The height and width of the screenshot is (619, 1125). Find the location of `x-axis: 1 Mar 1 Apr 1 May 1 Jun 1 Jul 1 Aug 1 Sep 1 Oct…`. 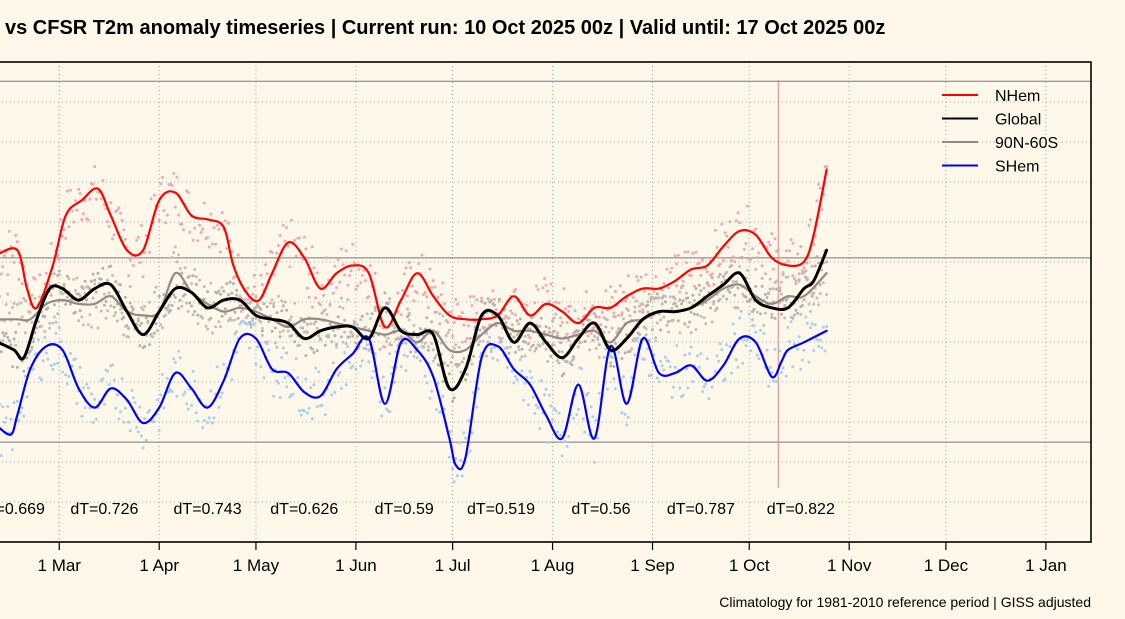

x-axis: 1 Mar 1 Apr 1 May 1 Jun 1 Jul 1 Aug 1 Sep 1 Oct… is located at coordinates (552, 558).